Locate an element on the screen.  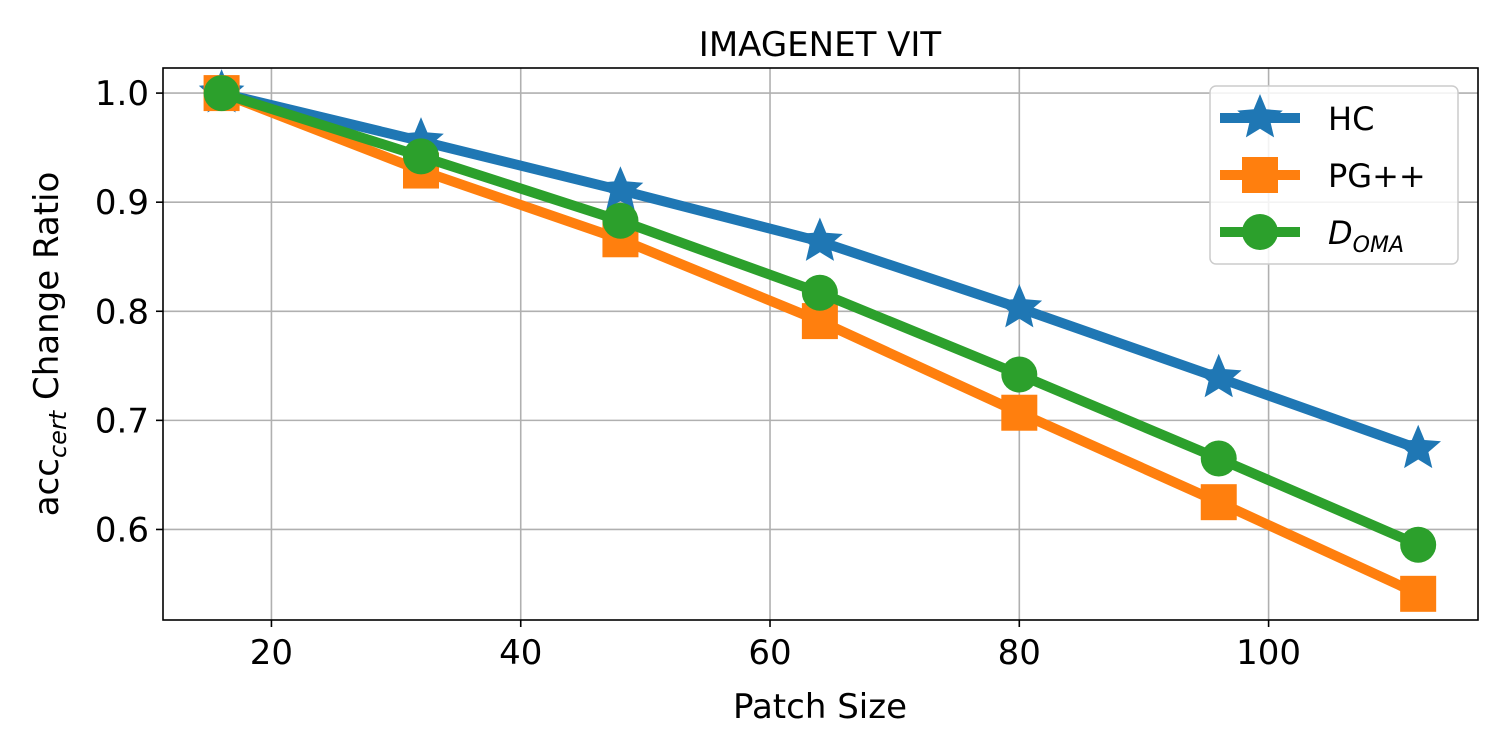
y-tick-label: 0.7 is located at coordinates (122, 421).